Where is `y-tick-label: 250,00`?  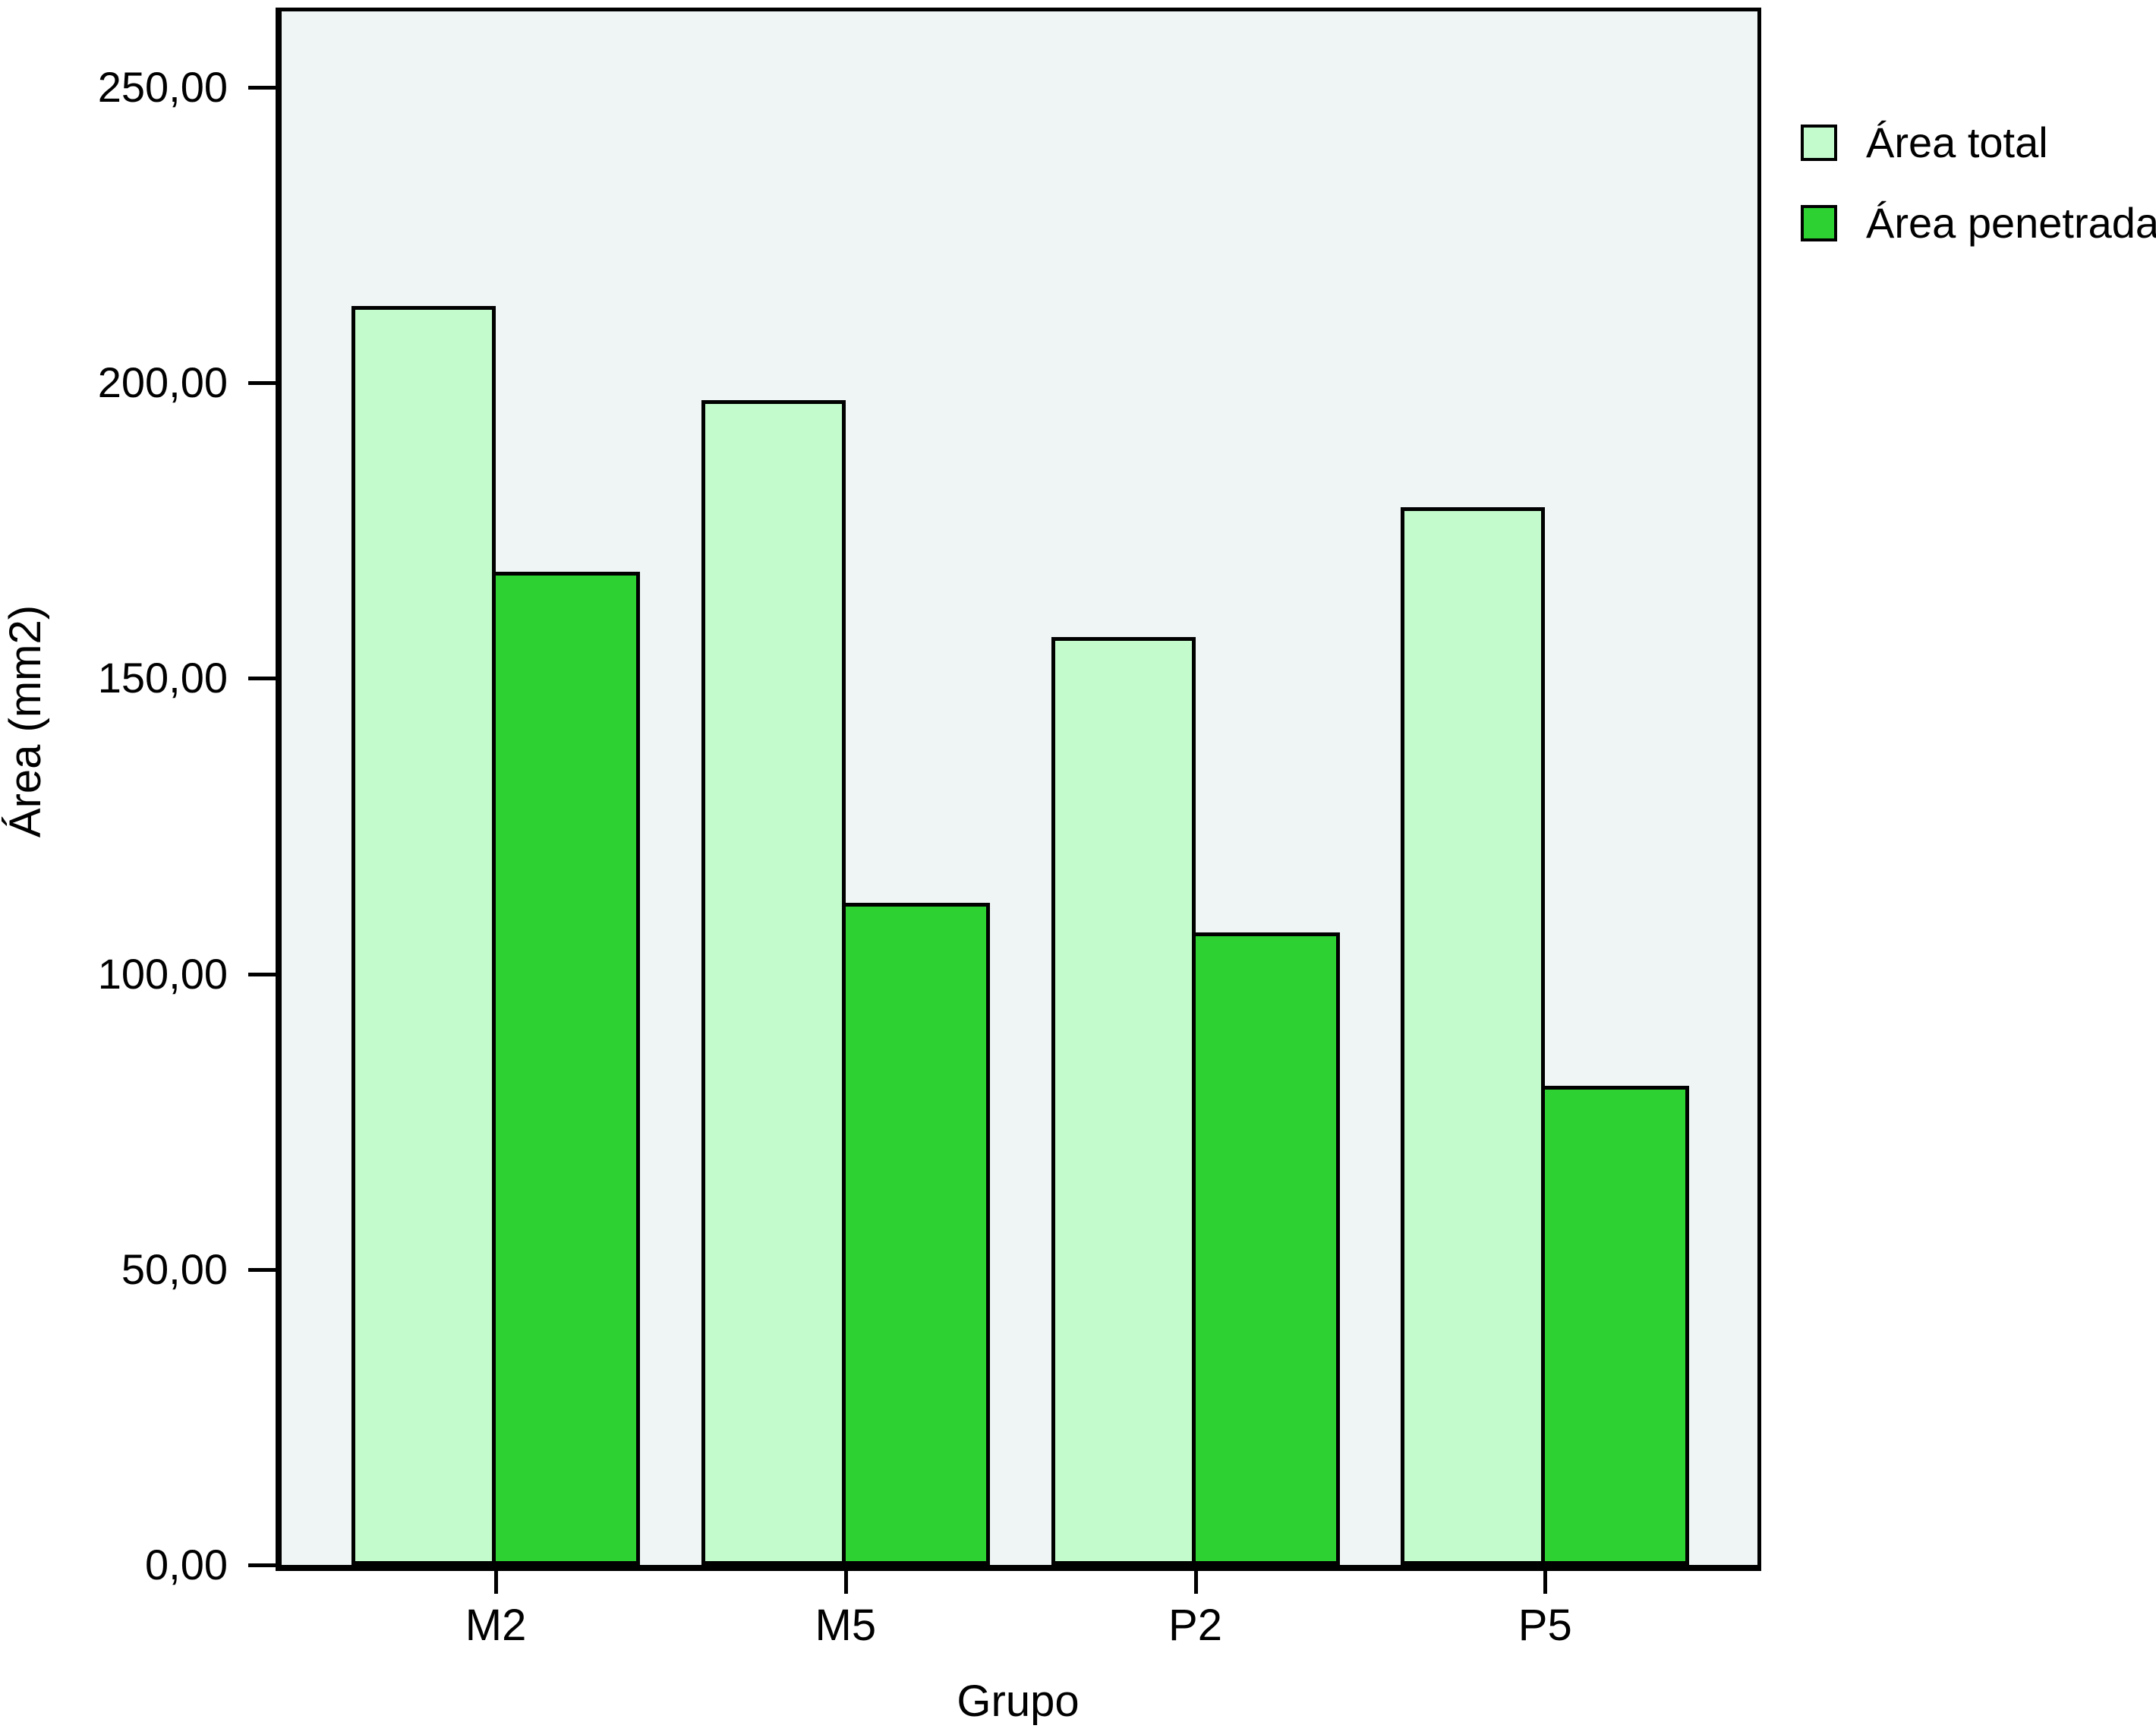 y-tick-label: 250,00 is located at coordinates (162, 86).